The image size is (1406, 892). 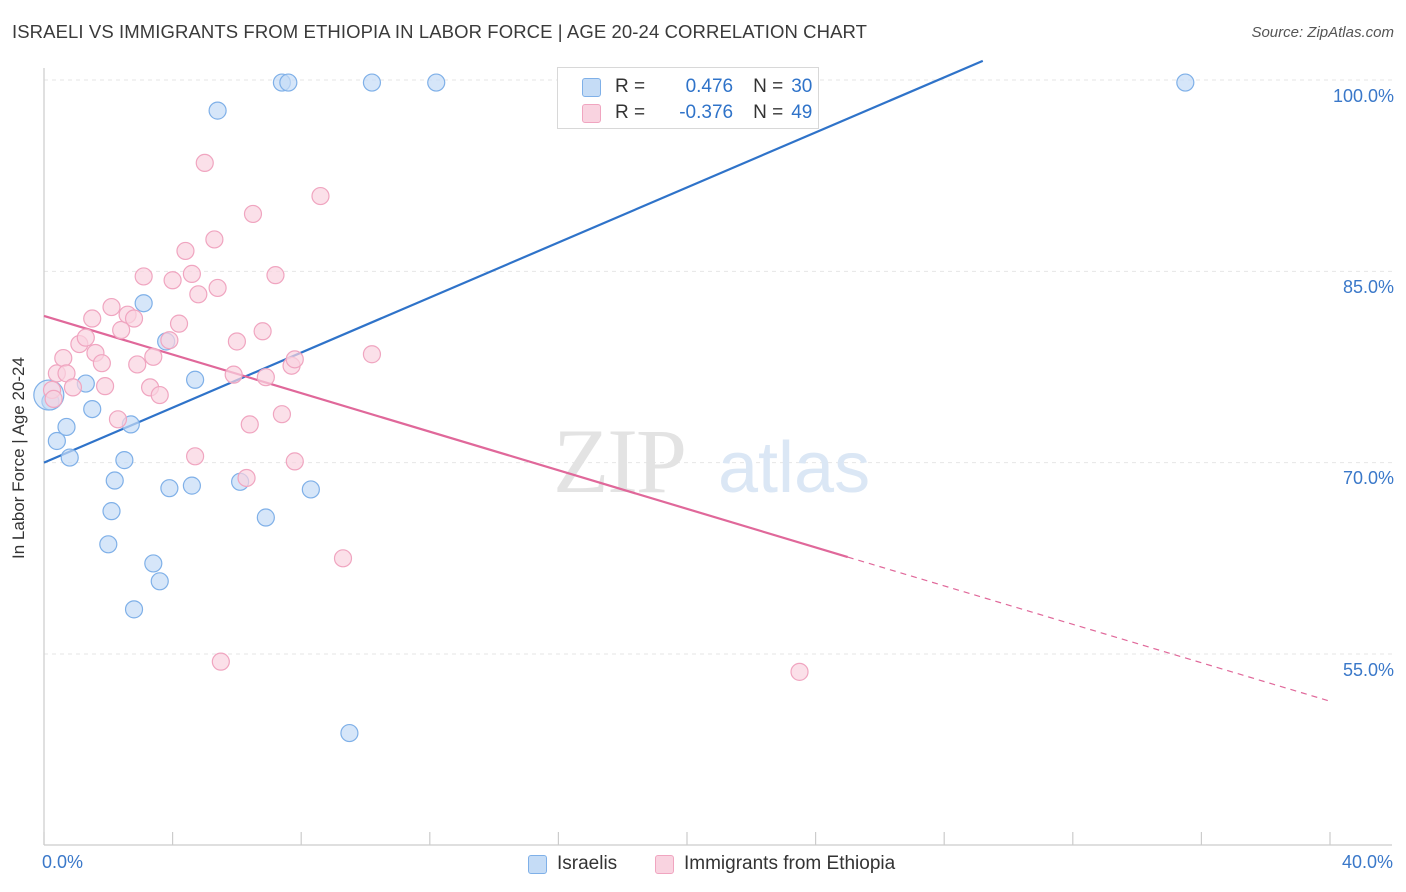 What do you see at coordinates (706, 112) in the screenshot?
I see `legend-r-value: -0.376` at bounding box center [706, 112].